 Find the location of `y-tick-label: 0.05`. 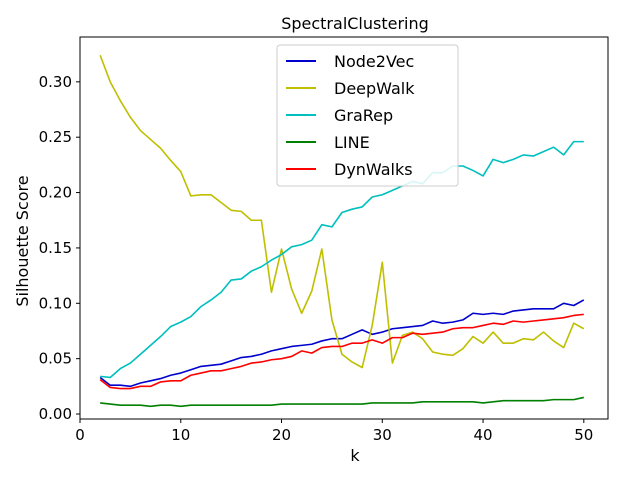

y-tick-label: 0.05 is located at coordinates (55, 359).